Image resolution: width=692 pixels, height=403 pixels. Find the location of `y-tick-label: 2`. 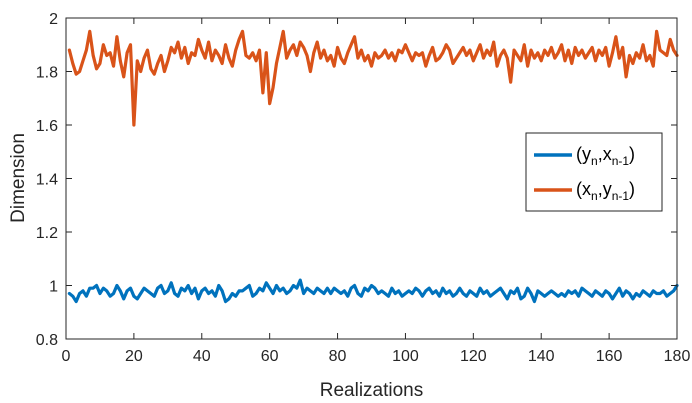

y-tick-label: 2 is located at coordinates (53, 19).